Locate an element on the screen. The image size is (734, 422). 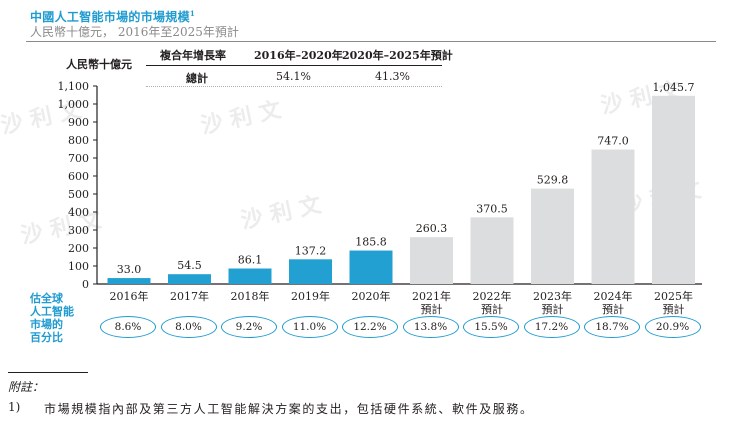
y-tick-label: 0 is located at coordinates (85, 284).